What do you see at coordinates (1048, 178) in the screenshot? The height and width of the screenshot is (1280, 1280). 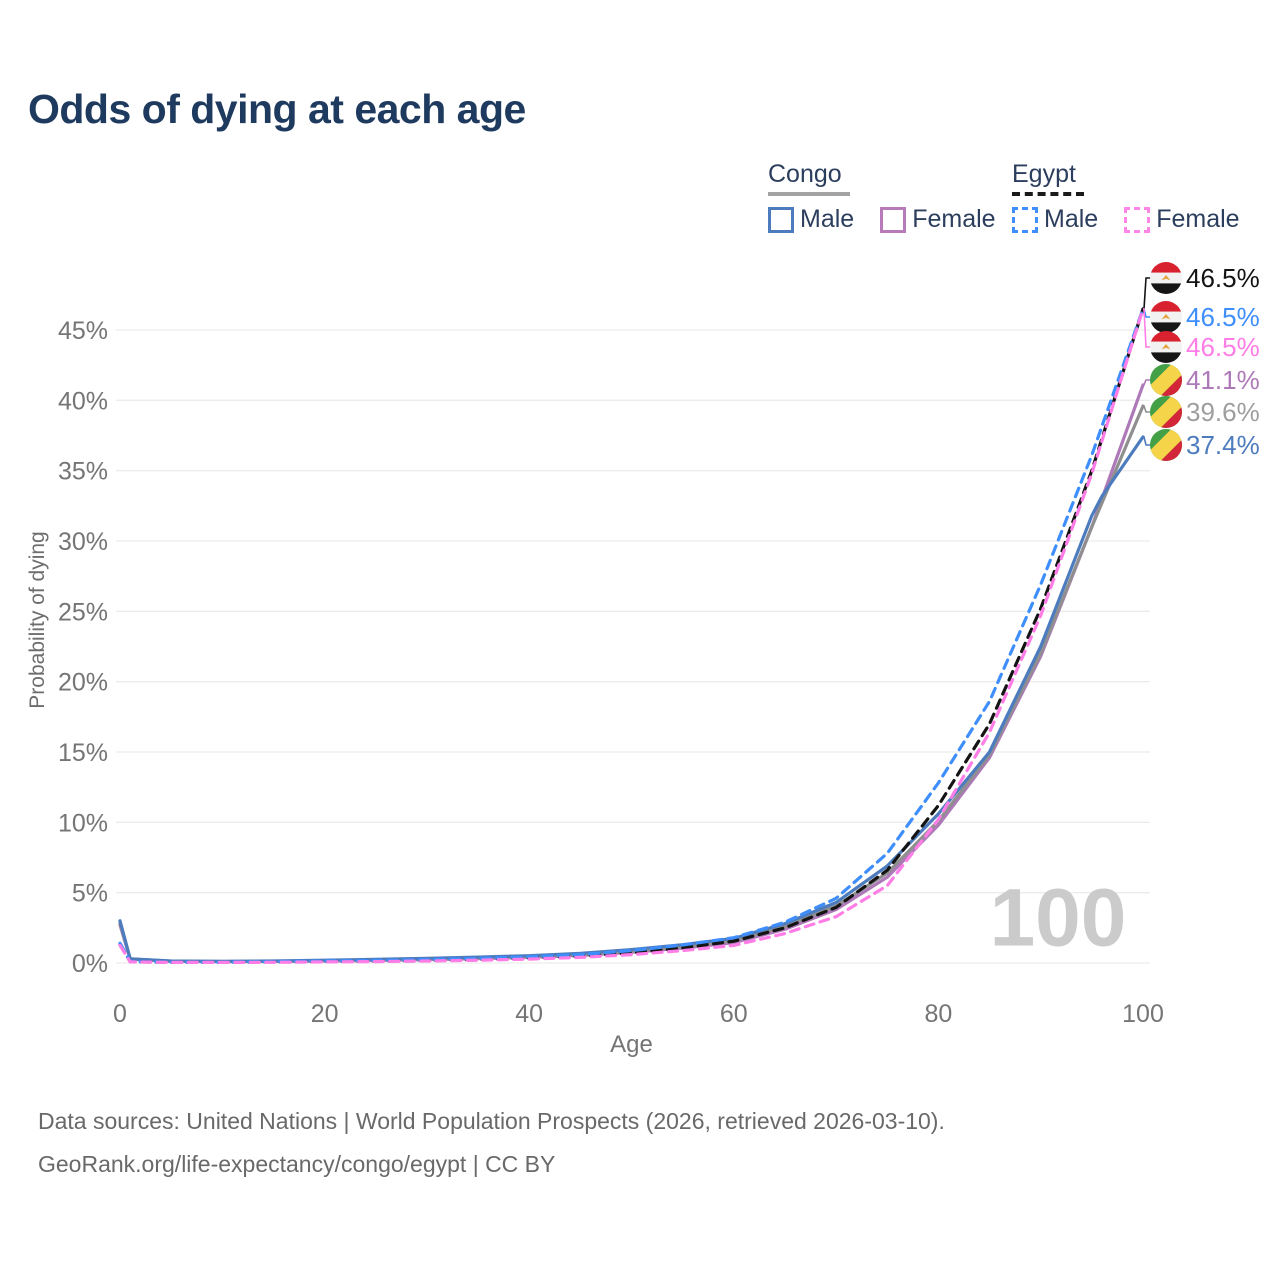 I see `legend-title-egypt: Egypt` at bounding box center [1048, 178].